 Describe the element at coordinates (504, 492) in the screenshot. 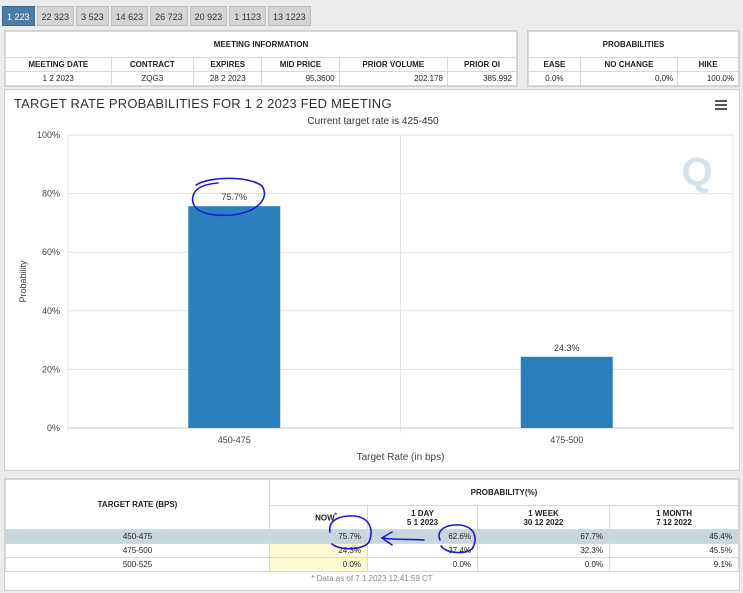

I see `probability-group-header: PROBABILITY(%)` at that location.